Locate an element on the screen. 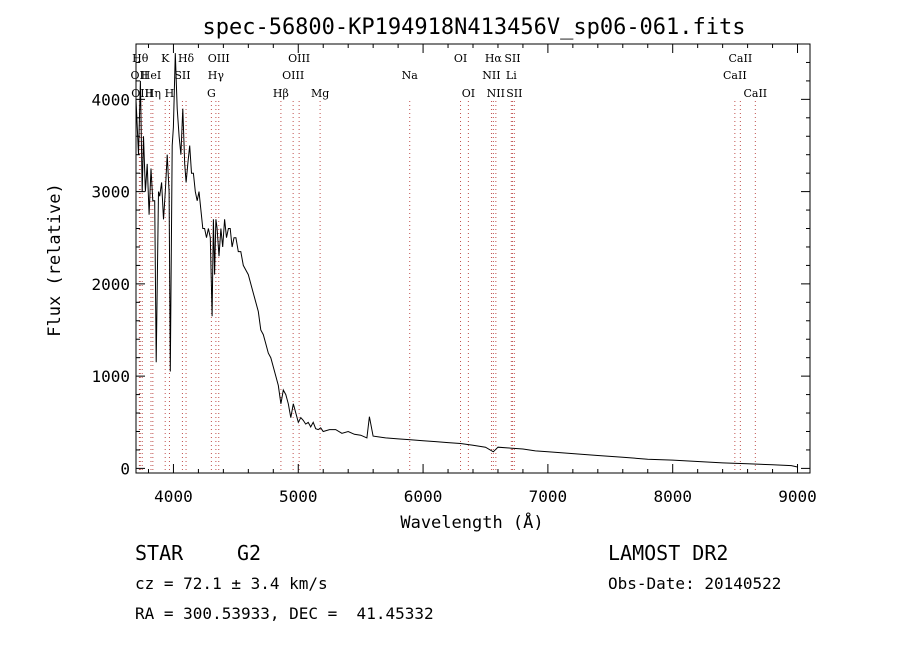  object-subclass: G2 is located at coordinates (249, 553).